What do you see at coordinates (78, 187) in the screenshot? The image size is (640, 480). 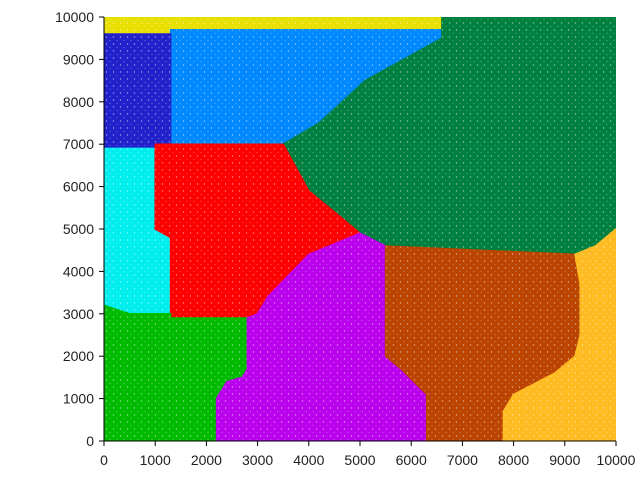 I see `y-tick-label: 6000` at bounding box center [78, 187].